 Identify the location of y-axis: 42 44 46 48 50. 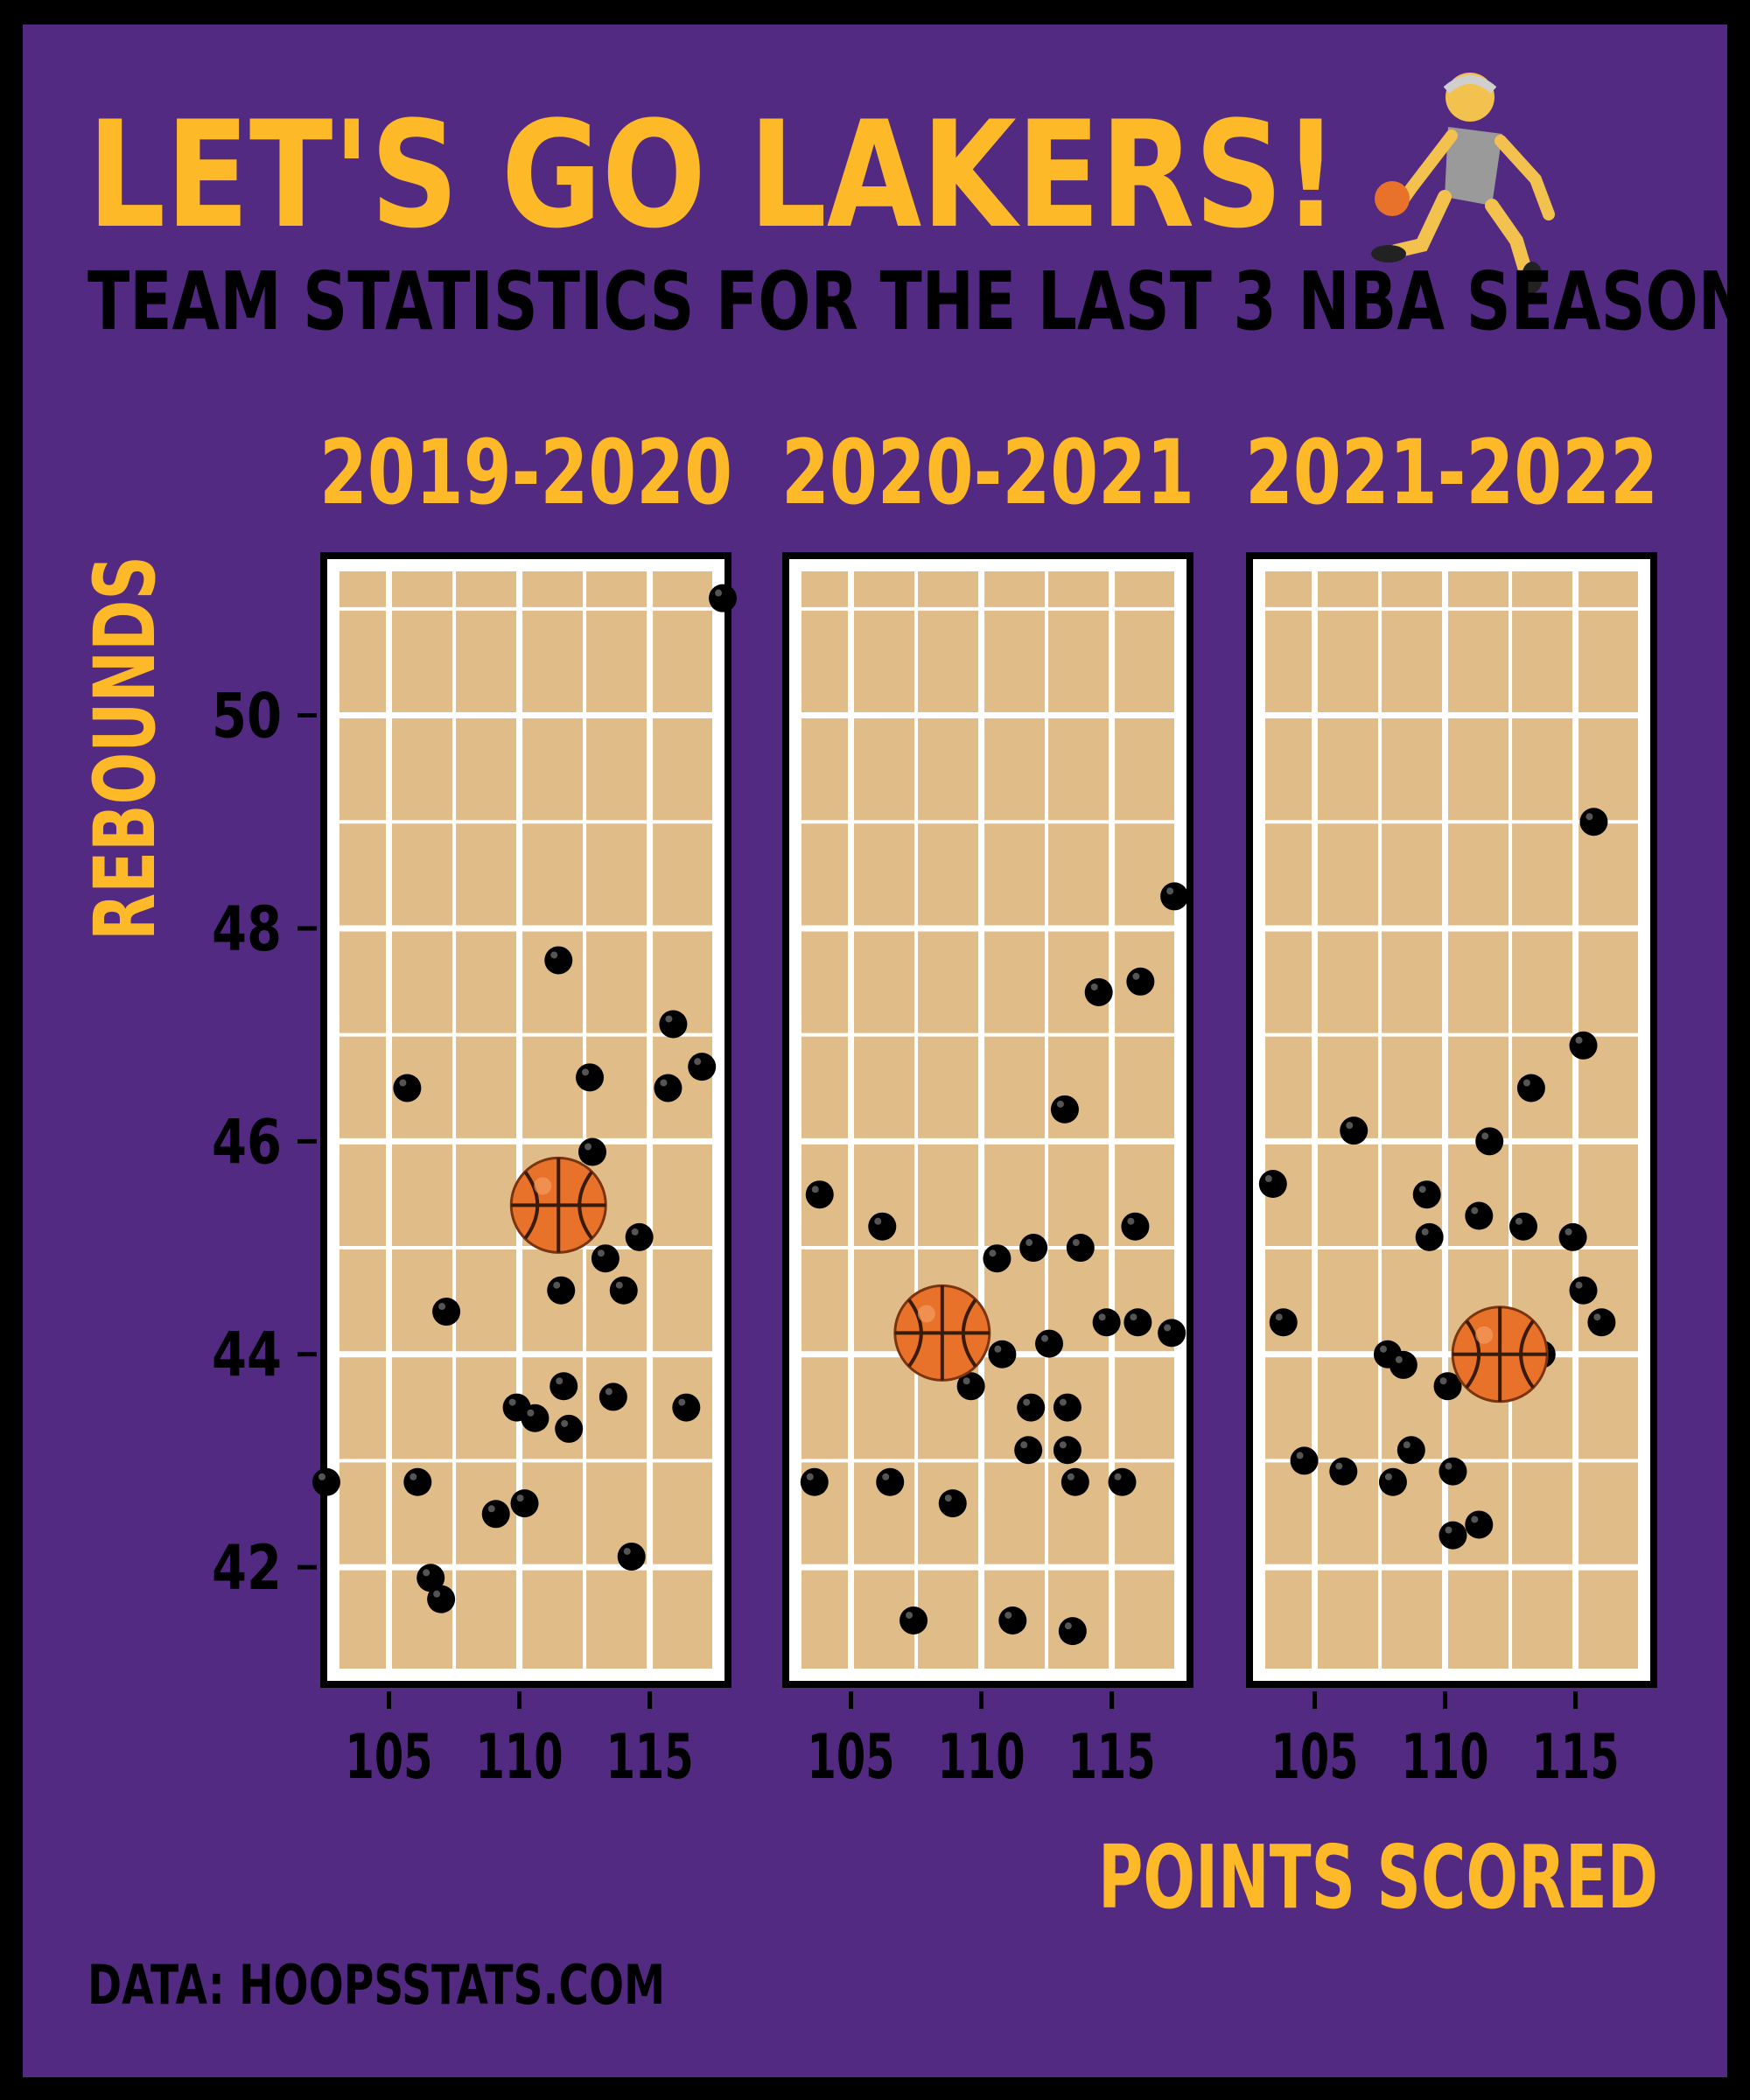
(264, 1142).